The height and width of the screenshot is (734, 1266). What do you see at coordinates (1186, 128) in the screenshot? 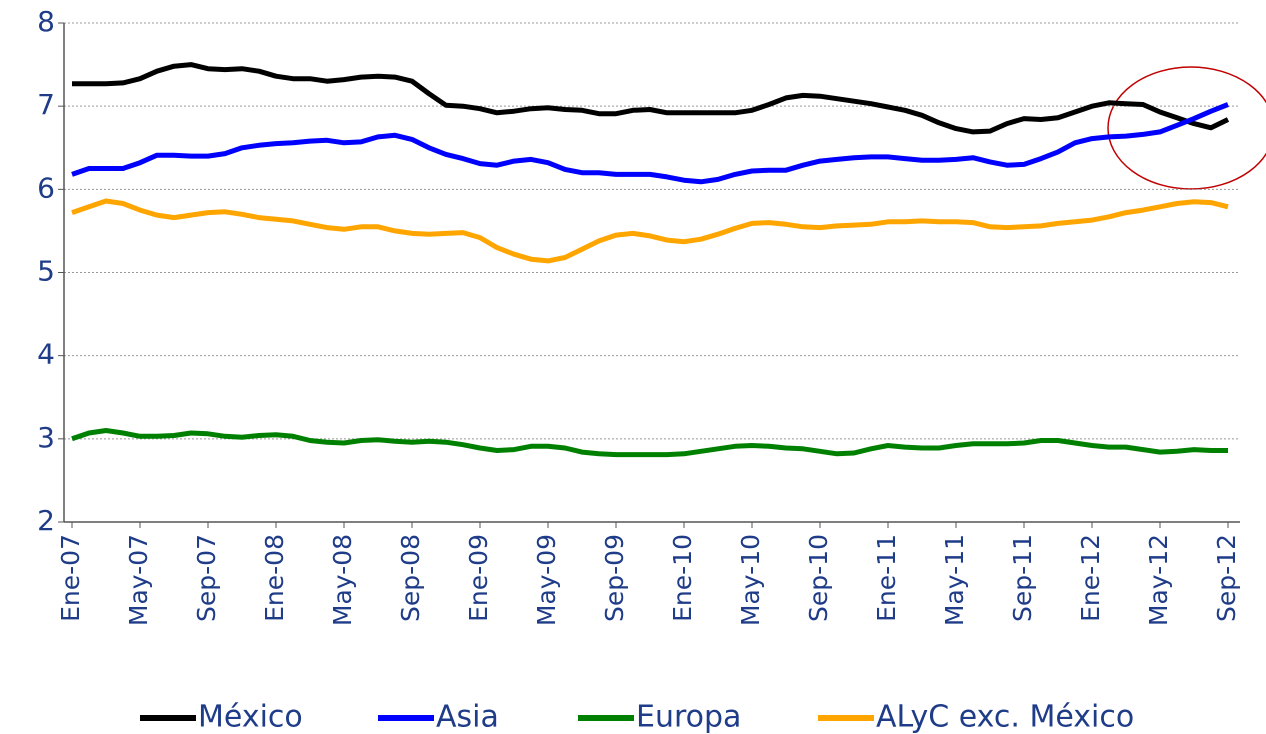
I see `highlight-ellipse` at bounding box center [1186, 128].